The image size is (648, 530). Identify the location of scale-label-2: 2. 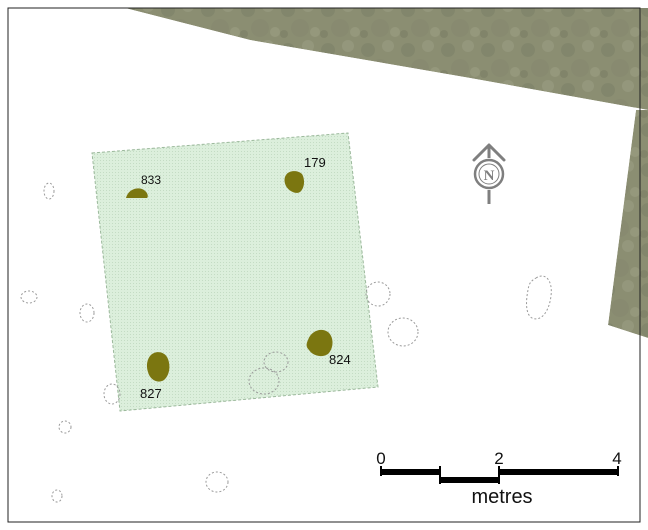
(498, 458).